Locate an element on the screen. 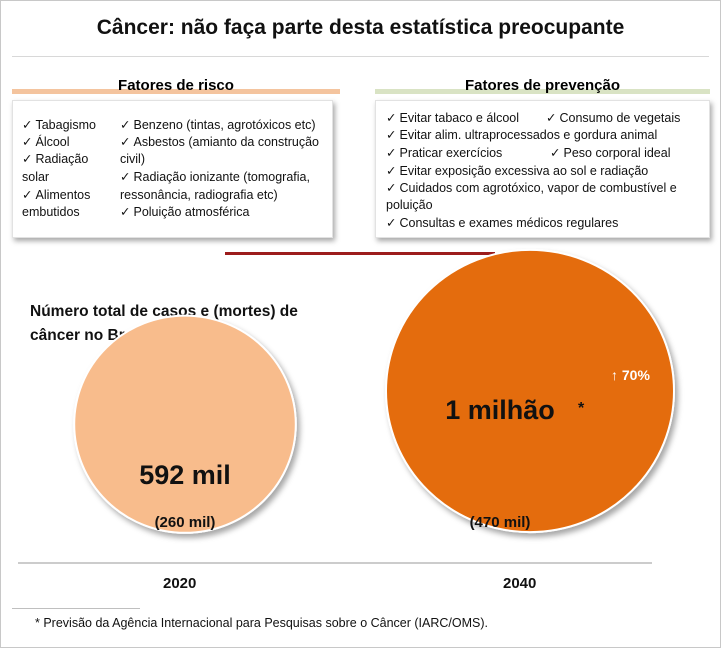  risk-item-poluicao: ✓ Poluição atmosférica is located at coordinates (185, 212).